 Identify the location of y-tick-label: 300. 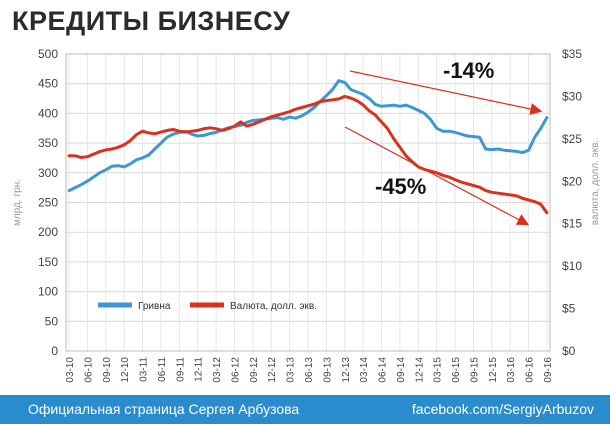
(48, 173).